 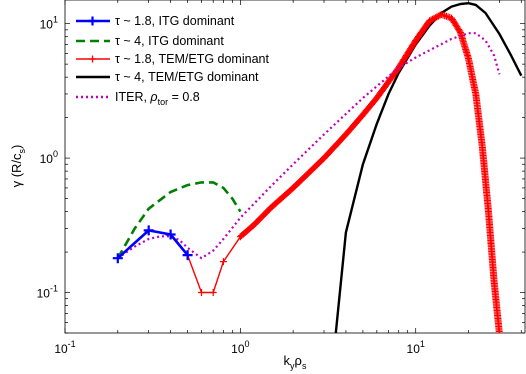 I want to click on y-tick-label: 10⁰, so click(x=49, y=157).